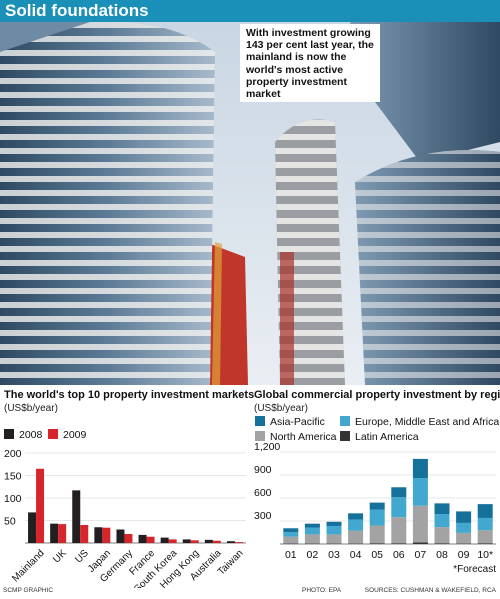 This screenshot has height=599, width=500. What do you see at coordinates (345, 421) in the screenshot?
I see `legend-swatch-emea` at bounding box center [345, 421].